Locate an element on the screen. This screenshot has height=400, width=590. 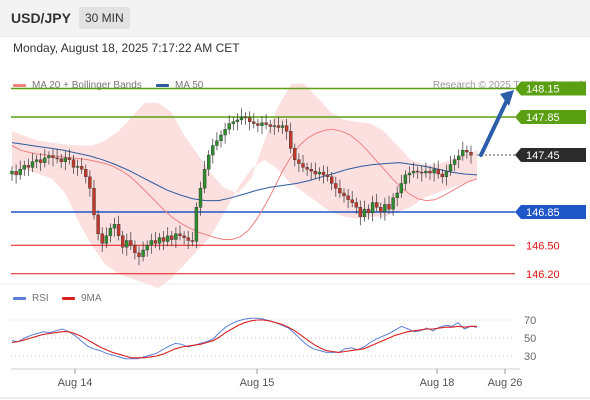
rsi-layer: 70 50 30 is located at coordinates (273, 339).